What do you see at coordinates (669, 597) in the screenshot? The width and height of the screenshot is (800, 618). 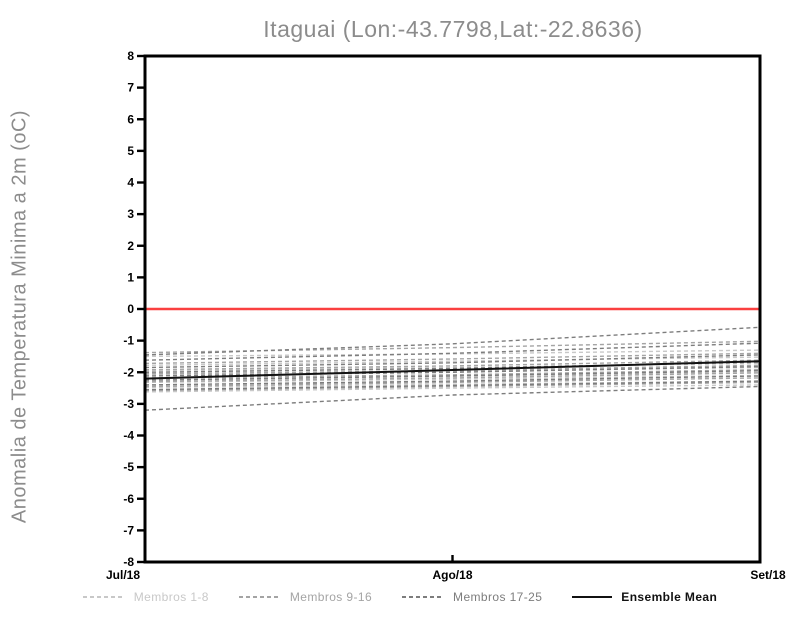 I see `legend-label: Ensemble Mean` at bounding box center [669, 597].